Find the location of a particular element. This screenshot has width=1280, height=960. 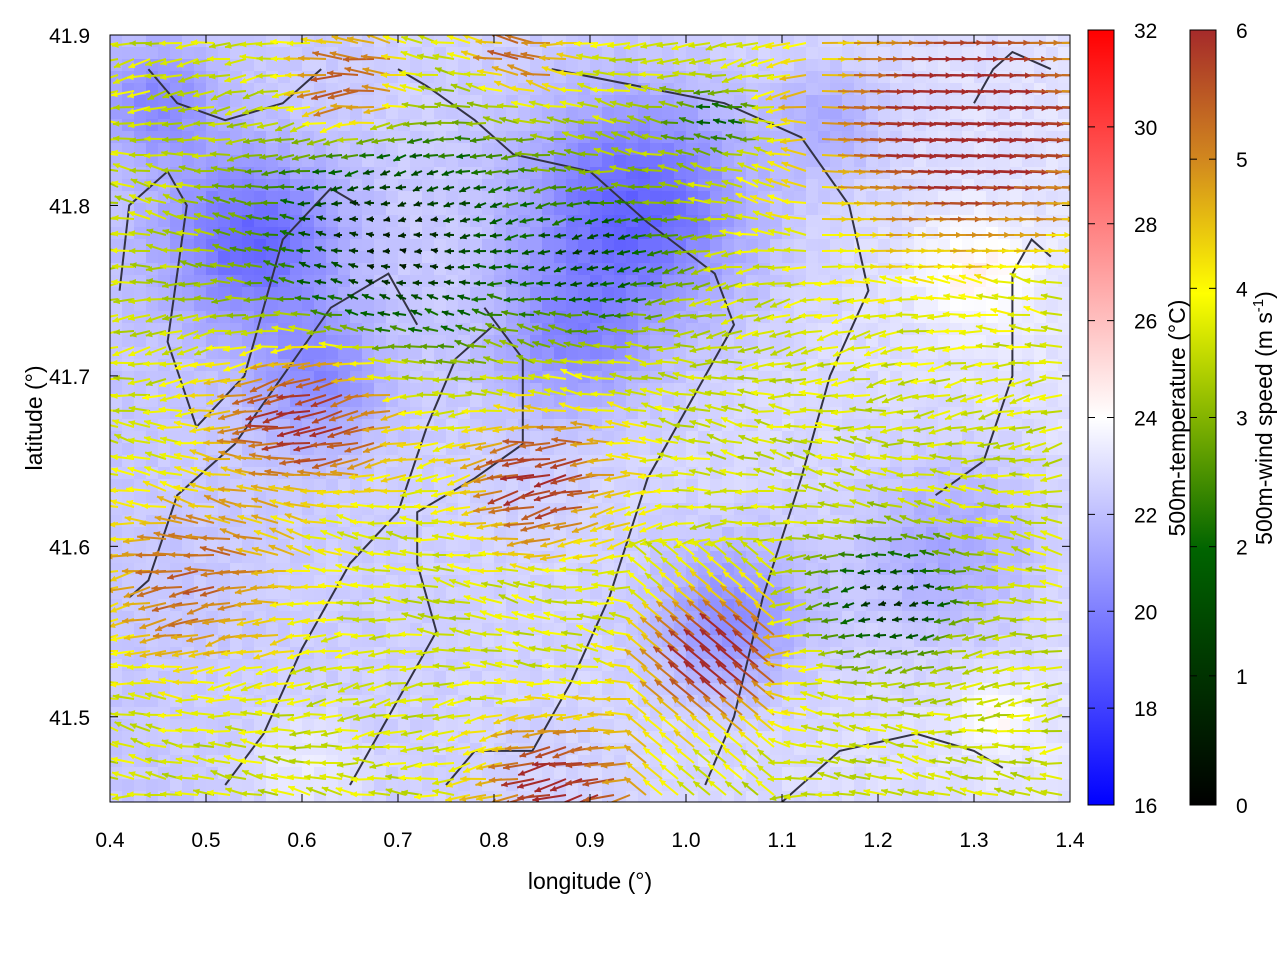

x-tick-label: 1.1 is located at coordinates (781, 840).